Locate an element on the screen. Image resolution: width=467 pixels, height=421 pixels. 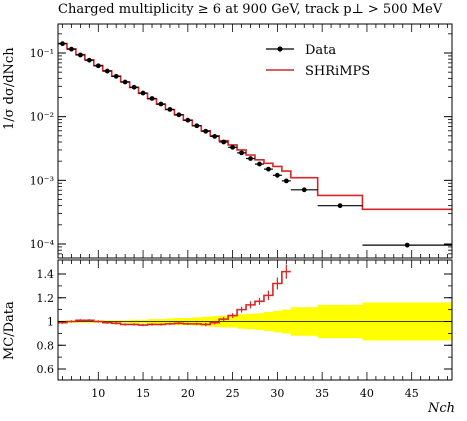
x-tick-label: 45 is located at coordinates (412, 393).